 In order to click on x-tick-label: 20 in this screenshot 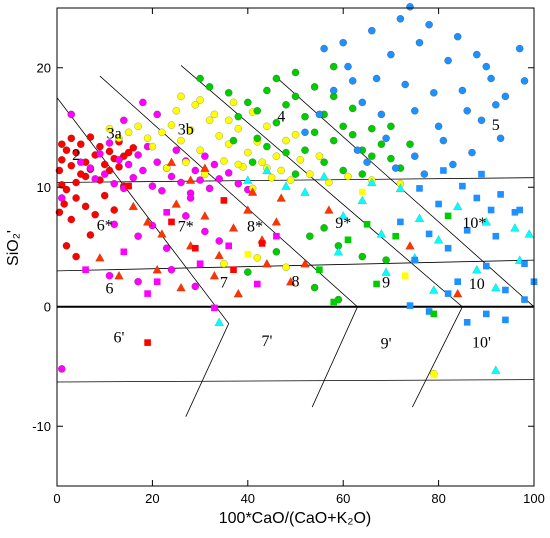, I will do `click(152, 498)`.